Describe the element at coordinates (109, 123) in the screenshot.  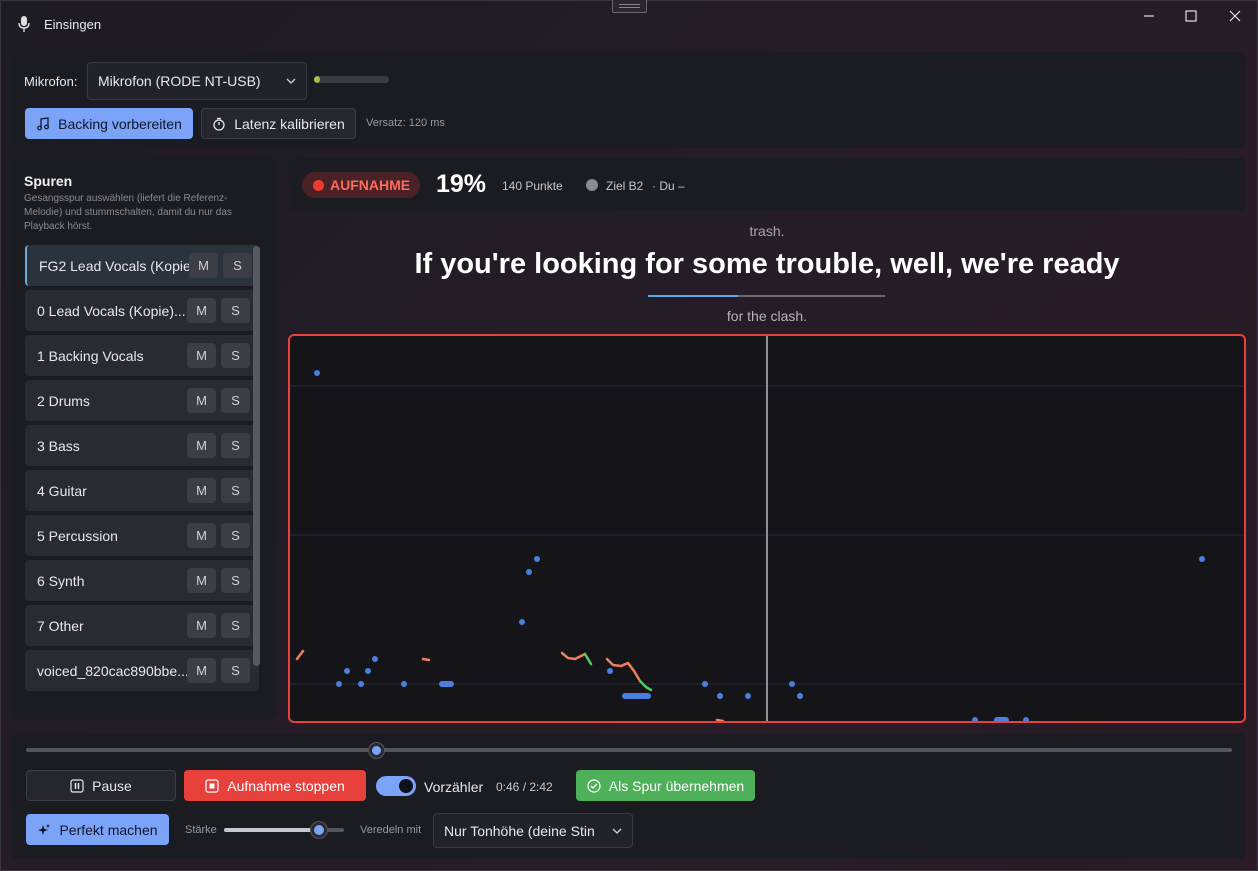
I see `prepare-backing-button: Backing vorbereiten` at that location.